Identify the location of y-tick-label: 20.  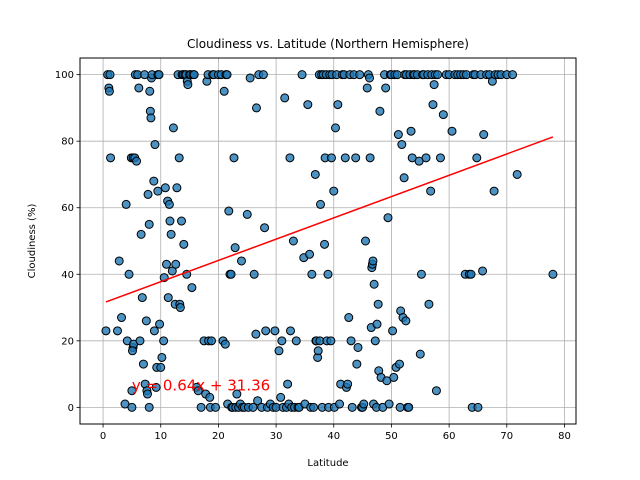
(67, 341).